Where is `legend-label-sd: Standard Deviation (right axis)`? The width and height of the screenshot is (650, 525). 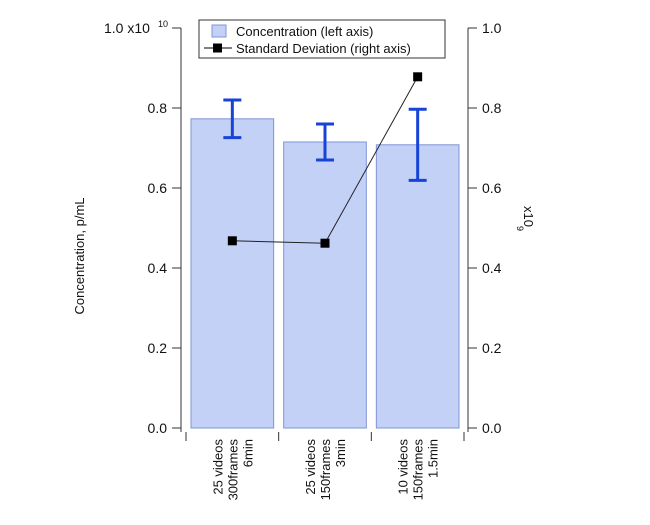
legend-label-sd: Standard Deviation (right axis) is located at coordinates (323, 48).